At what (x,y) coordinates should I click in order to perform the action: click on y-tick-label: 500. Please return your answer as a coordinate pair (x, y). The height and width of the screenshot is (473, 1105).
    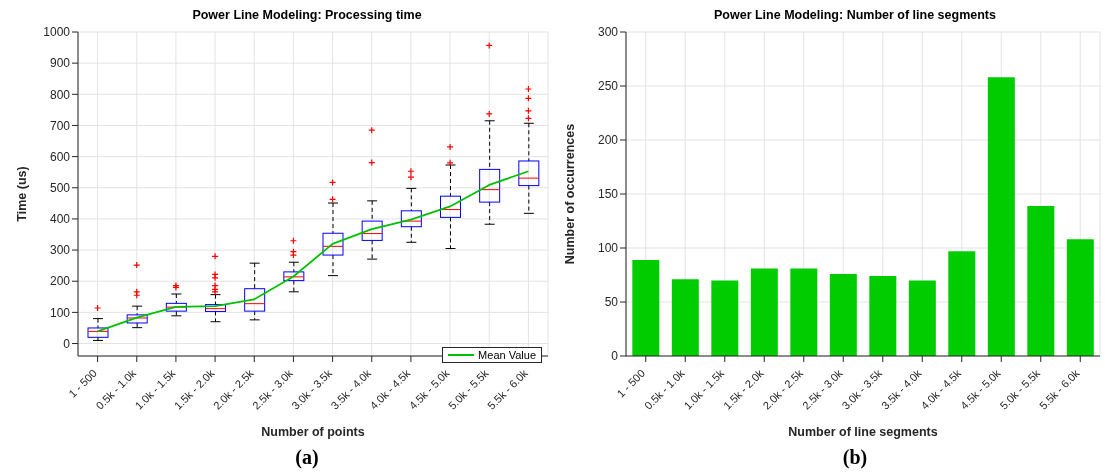
    Looking at the image, I should click on (60, 188).